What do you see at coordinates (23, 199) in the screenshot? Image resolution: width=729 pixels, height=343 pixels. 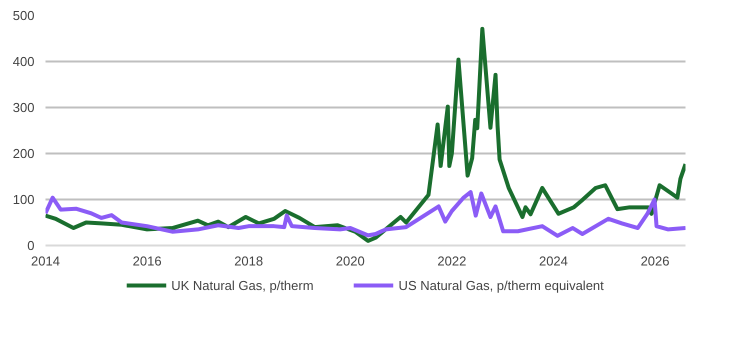 I see `y-tick-label: 100` at bounding box center [23, 199].